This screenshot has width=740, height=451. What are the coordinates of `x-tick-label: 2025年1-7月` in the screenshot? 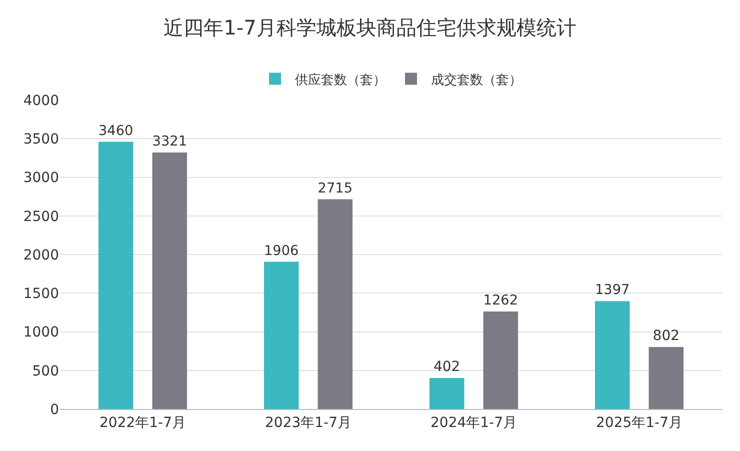 It's located at (639, 422).